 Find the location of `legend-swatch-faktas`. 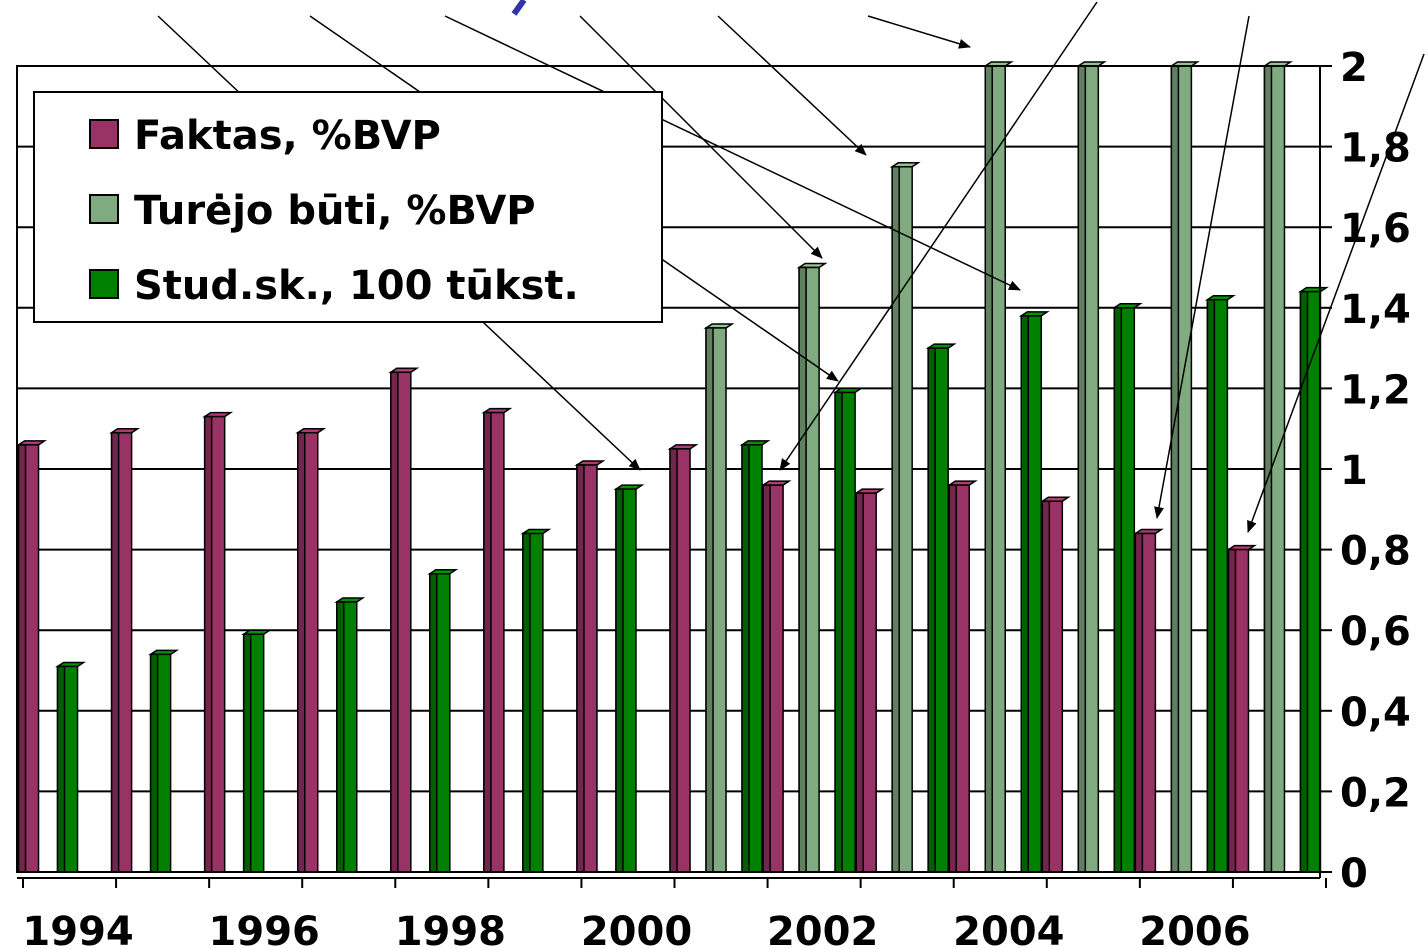

legend-swatch-faktas is located at coordinates (104, 134).